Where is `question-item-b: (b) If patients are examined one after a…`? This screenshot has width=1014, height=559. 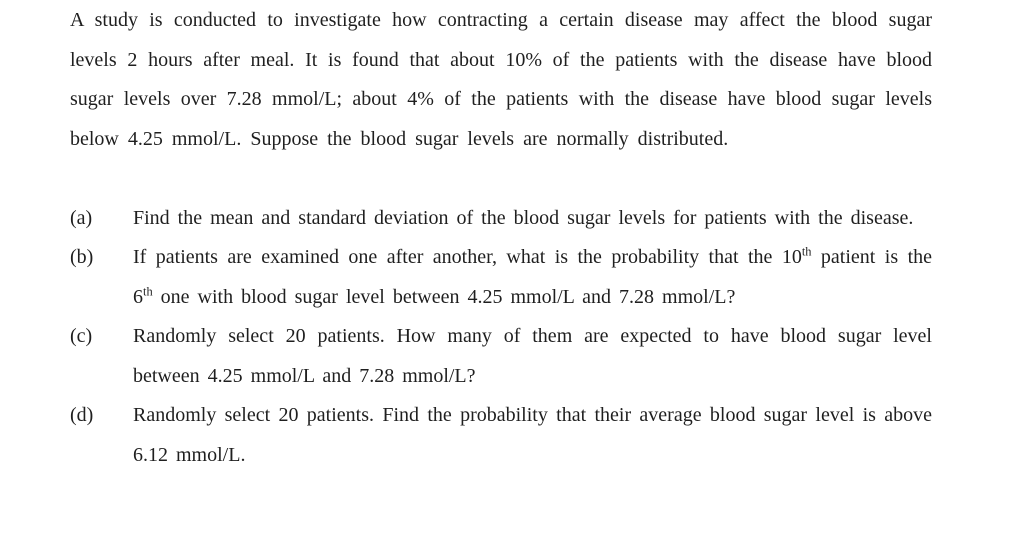 question-item-b: (b) If patients are examined one after a… is located at coordinates (501, 277).